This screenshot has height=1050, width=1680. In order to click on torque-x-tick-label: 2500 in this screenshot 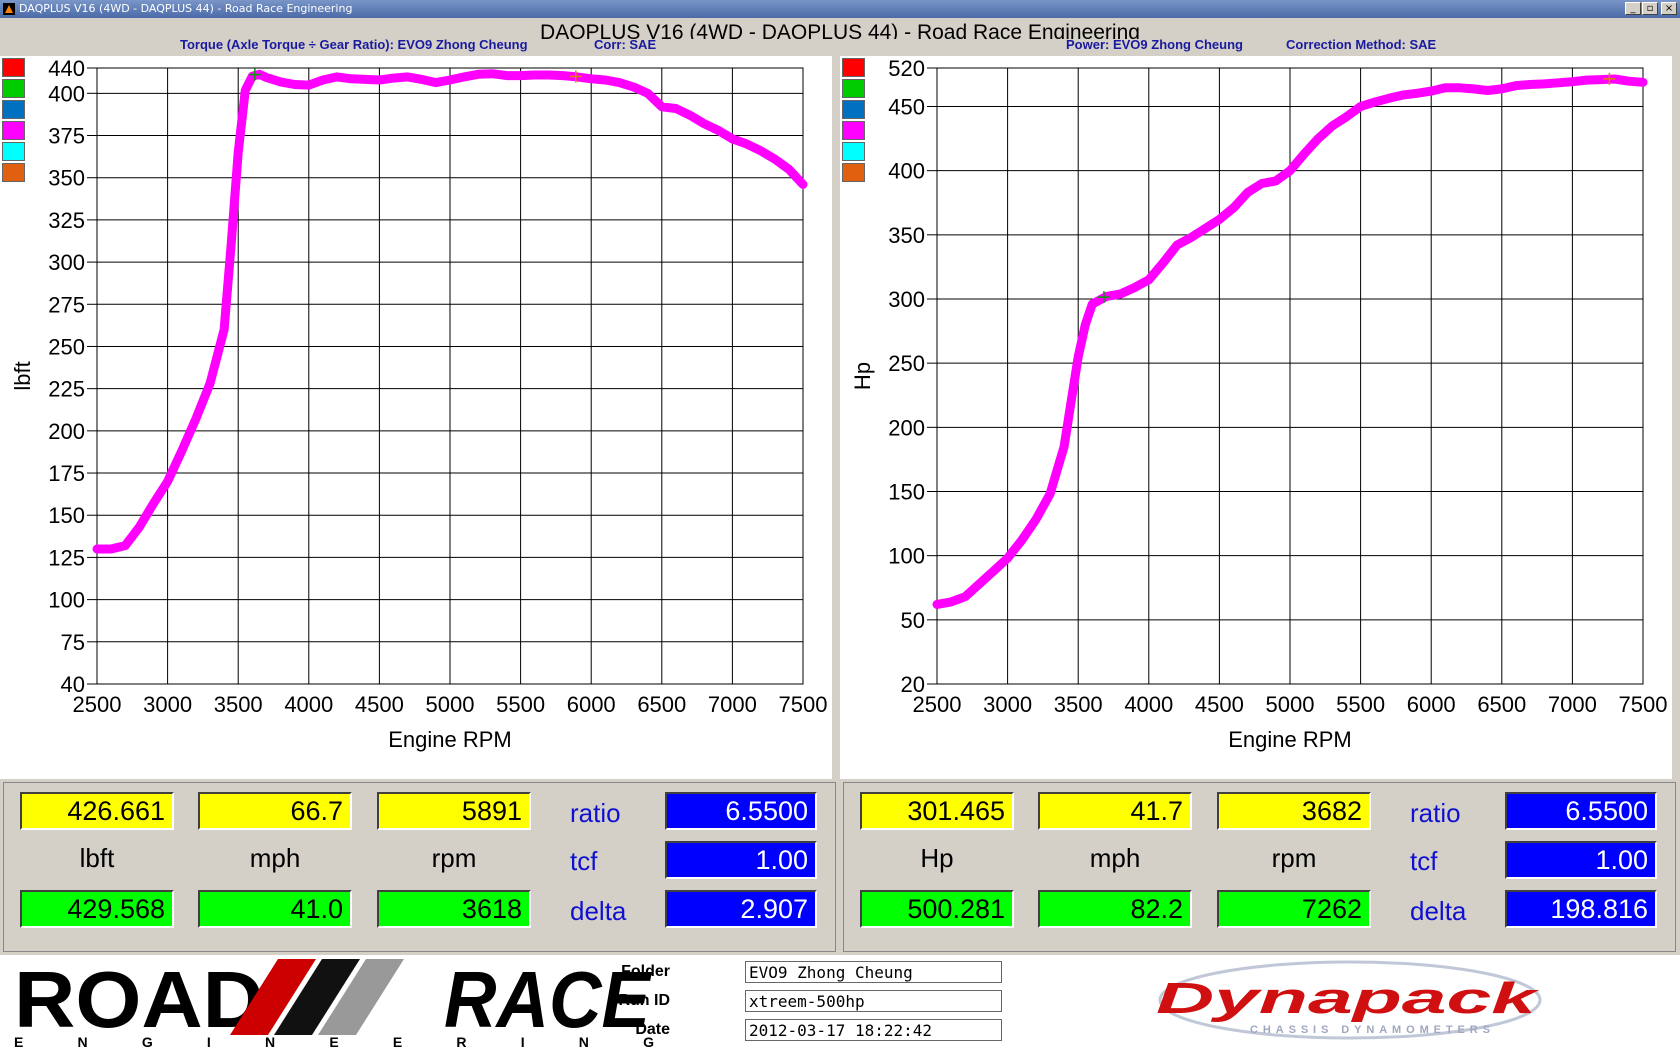, I will do `click(97, 704)`.